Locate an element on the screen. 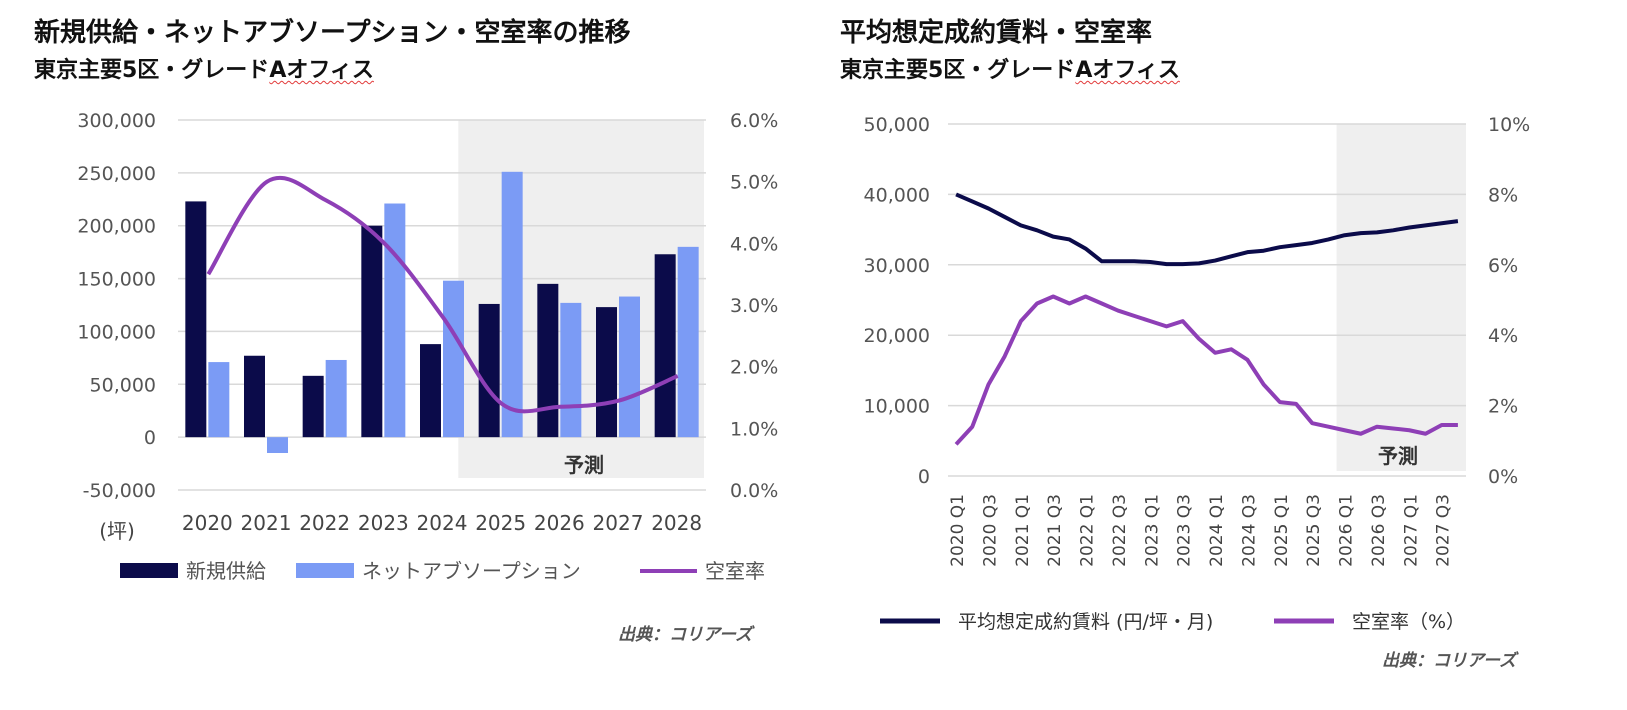  chart2-x-tick: 2024 Q1 is located at coordinates (1217, 530).